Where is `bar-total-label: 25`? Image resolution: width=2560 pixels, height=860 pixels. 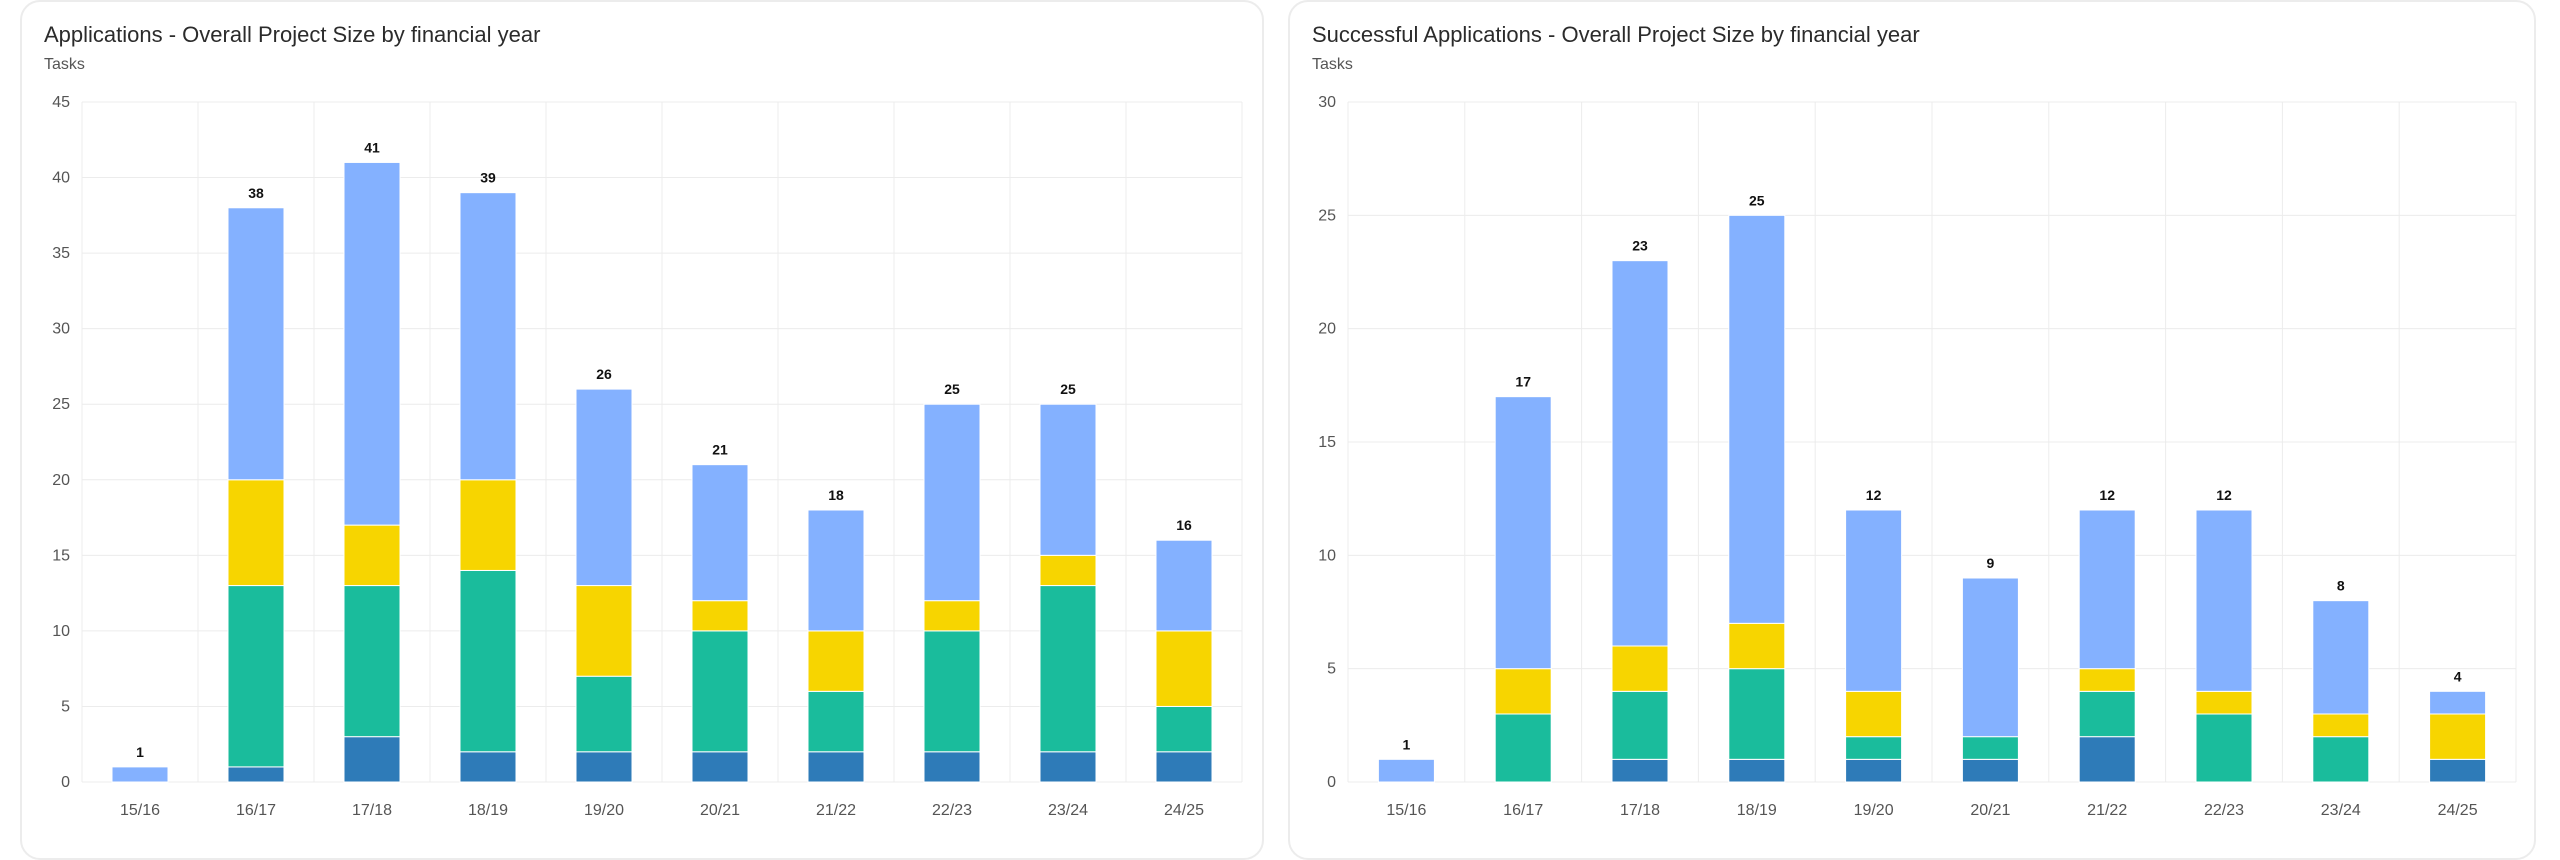
bar-total-label: 25 is located at coordinates (952, 389).